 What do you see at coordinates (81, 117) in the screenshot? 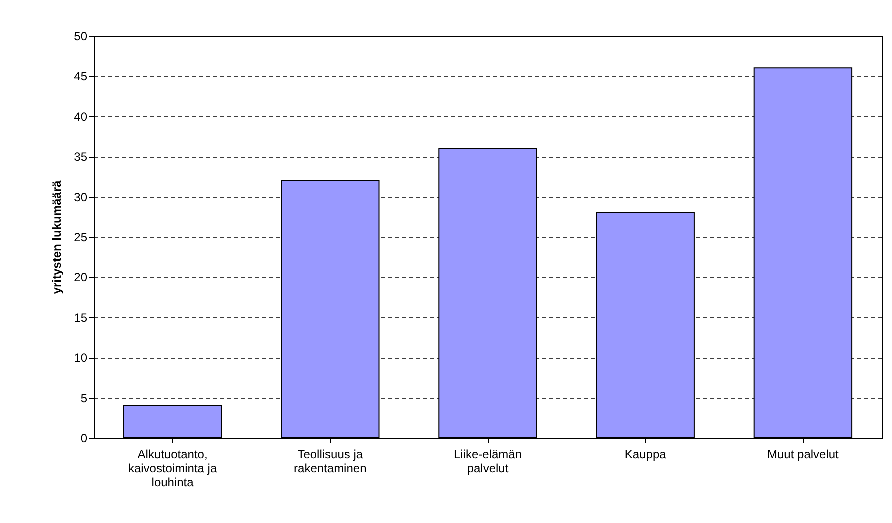
I see `y-tick-label: 40` at bounding box center [81, 117].